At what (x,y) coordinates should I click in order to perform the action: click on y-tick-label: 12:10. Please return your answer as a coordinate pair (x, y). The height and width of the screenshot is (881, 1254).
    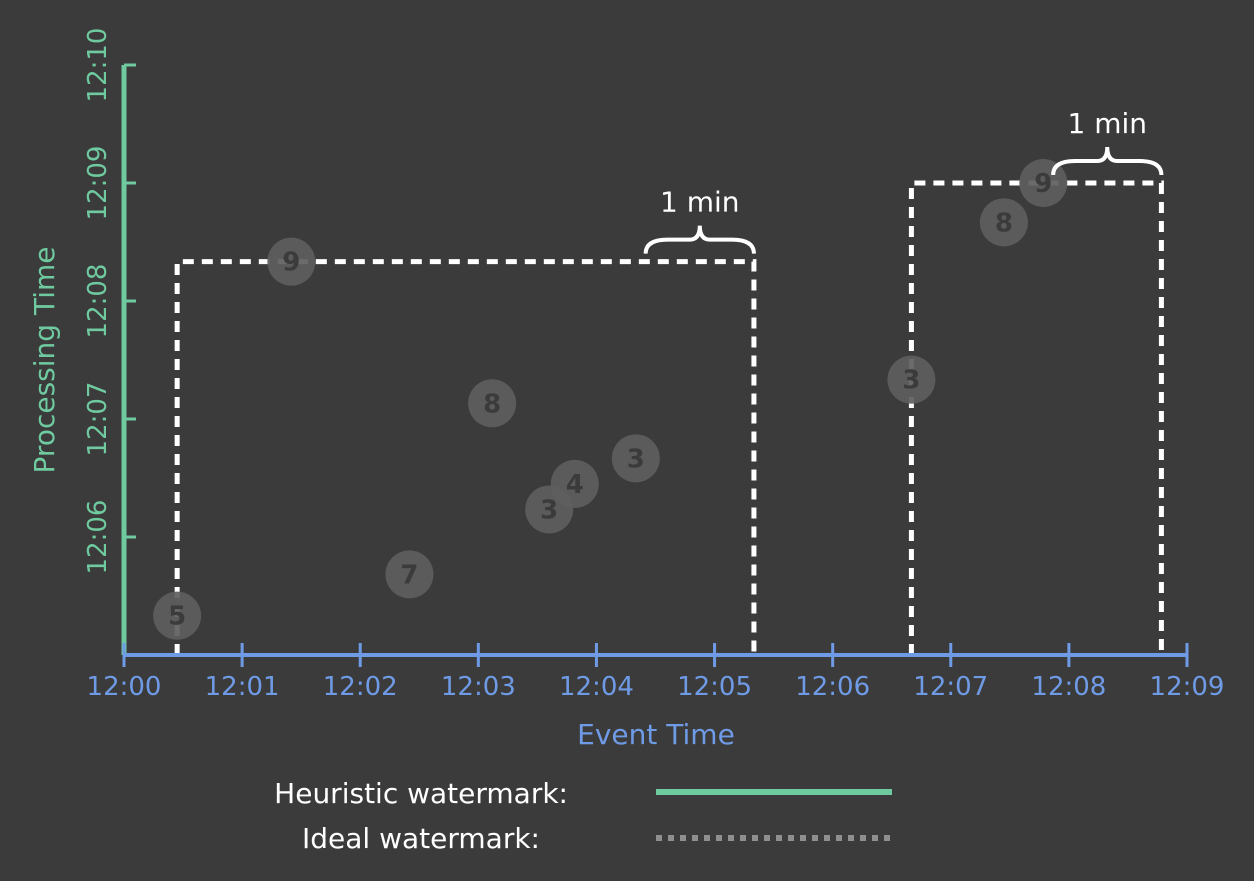
    Looking at the image, I should click on (98, 65).